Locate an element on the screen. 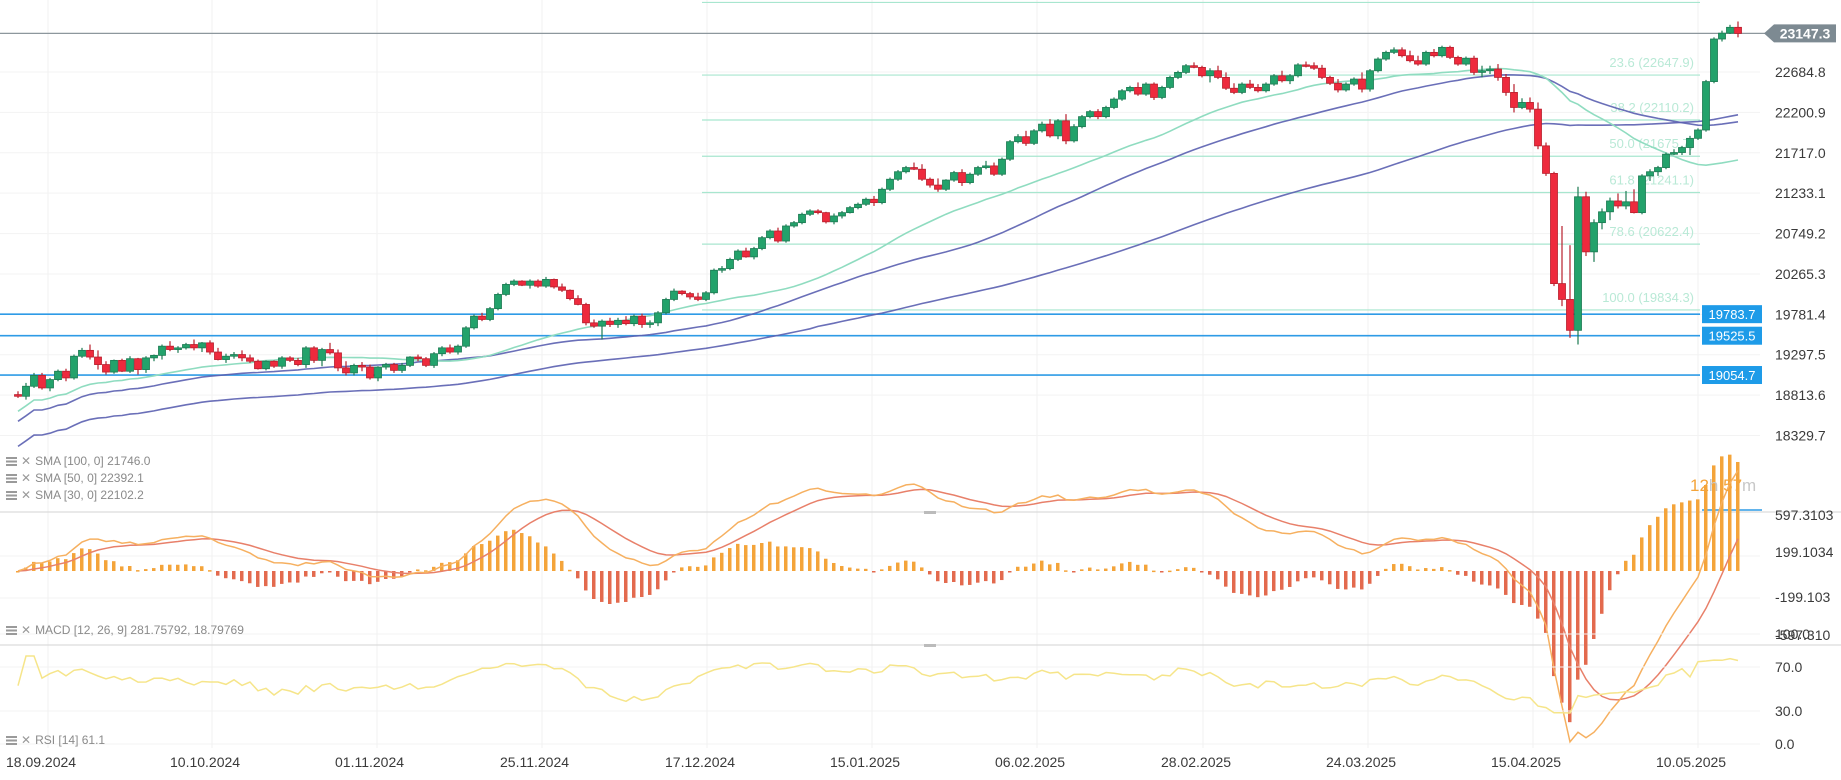  support-price-tag is located at coordinates (1732, 375).